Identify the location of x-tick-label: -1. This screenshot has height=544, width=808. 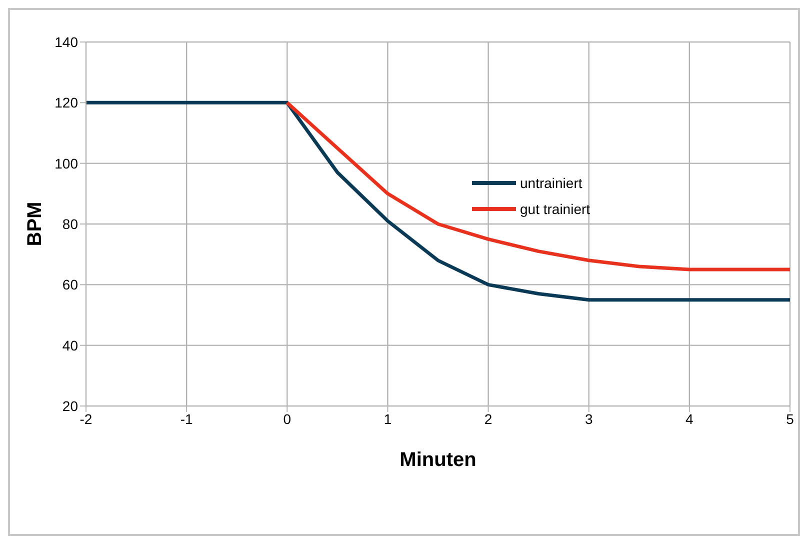
(187, 418).